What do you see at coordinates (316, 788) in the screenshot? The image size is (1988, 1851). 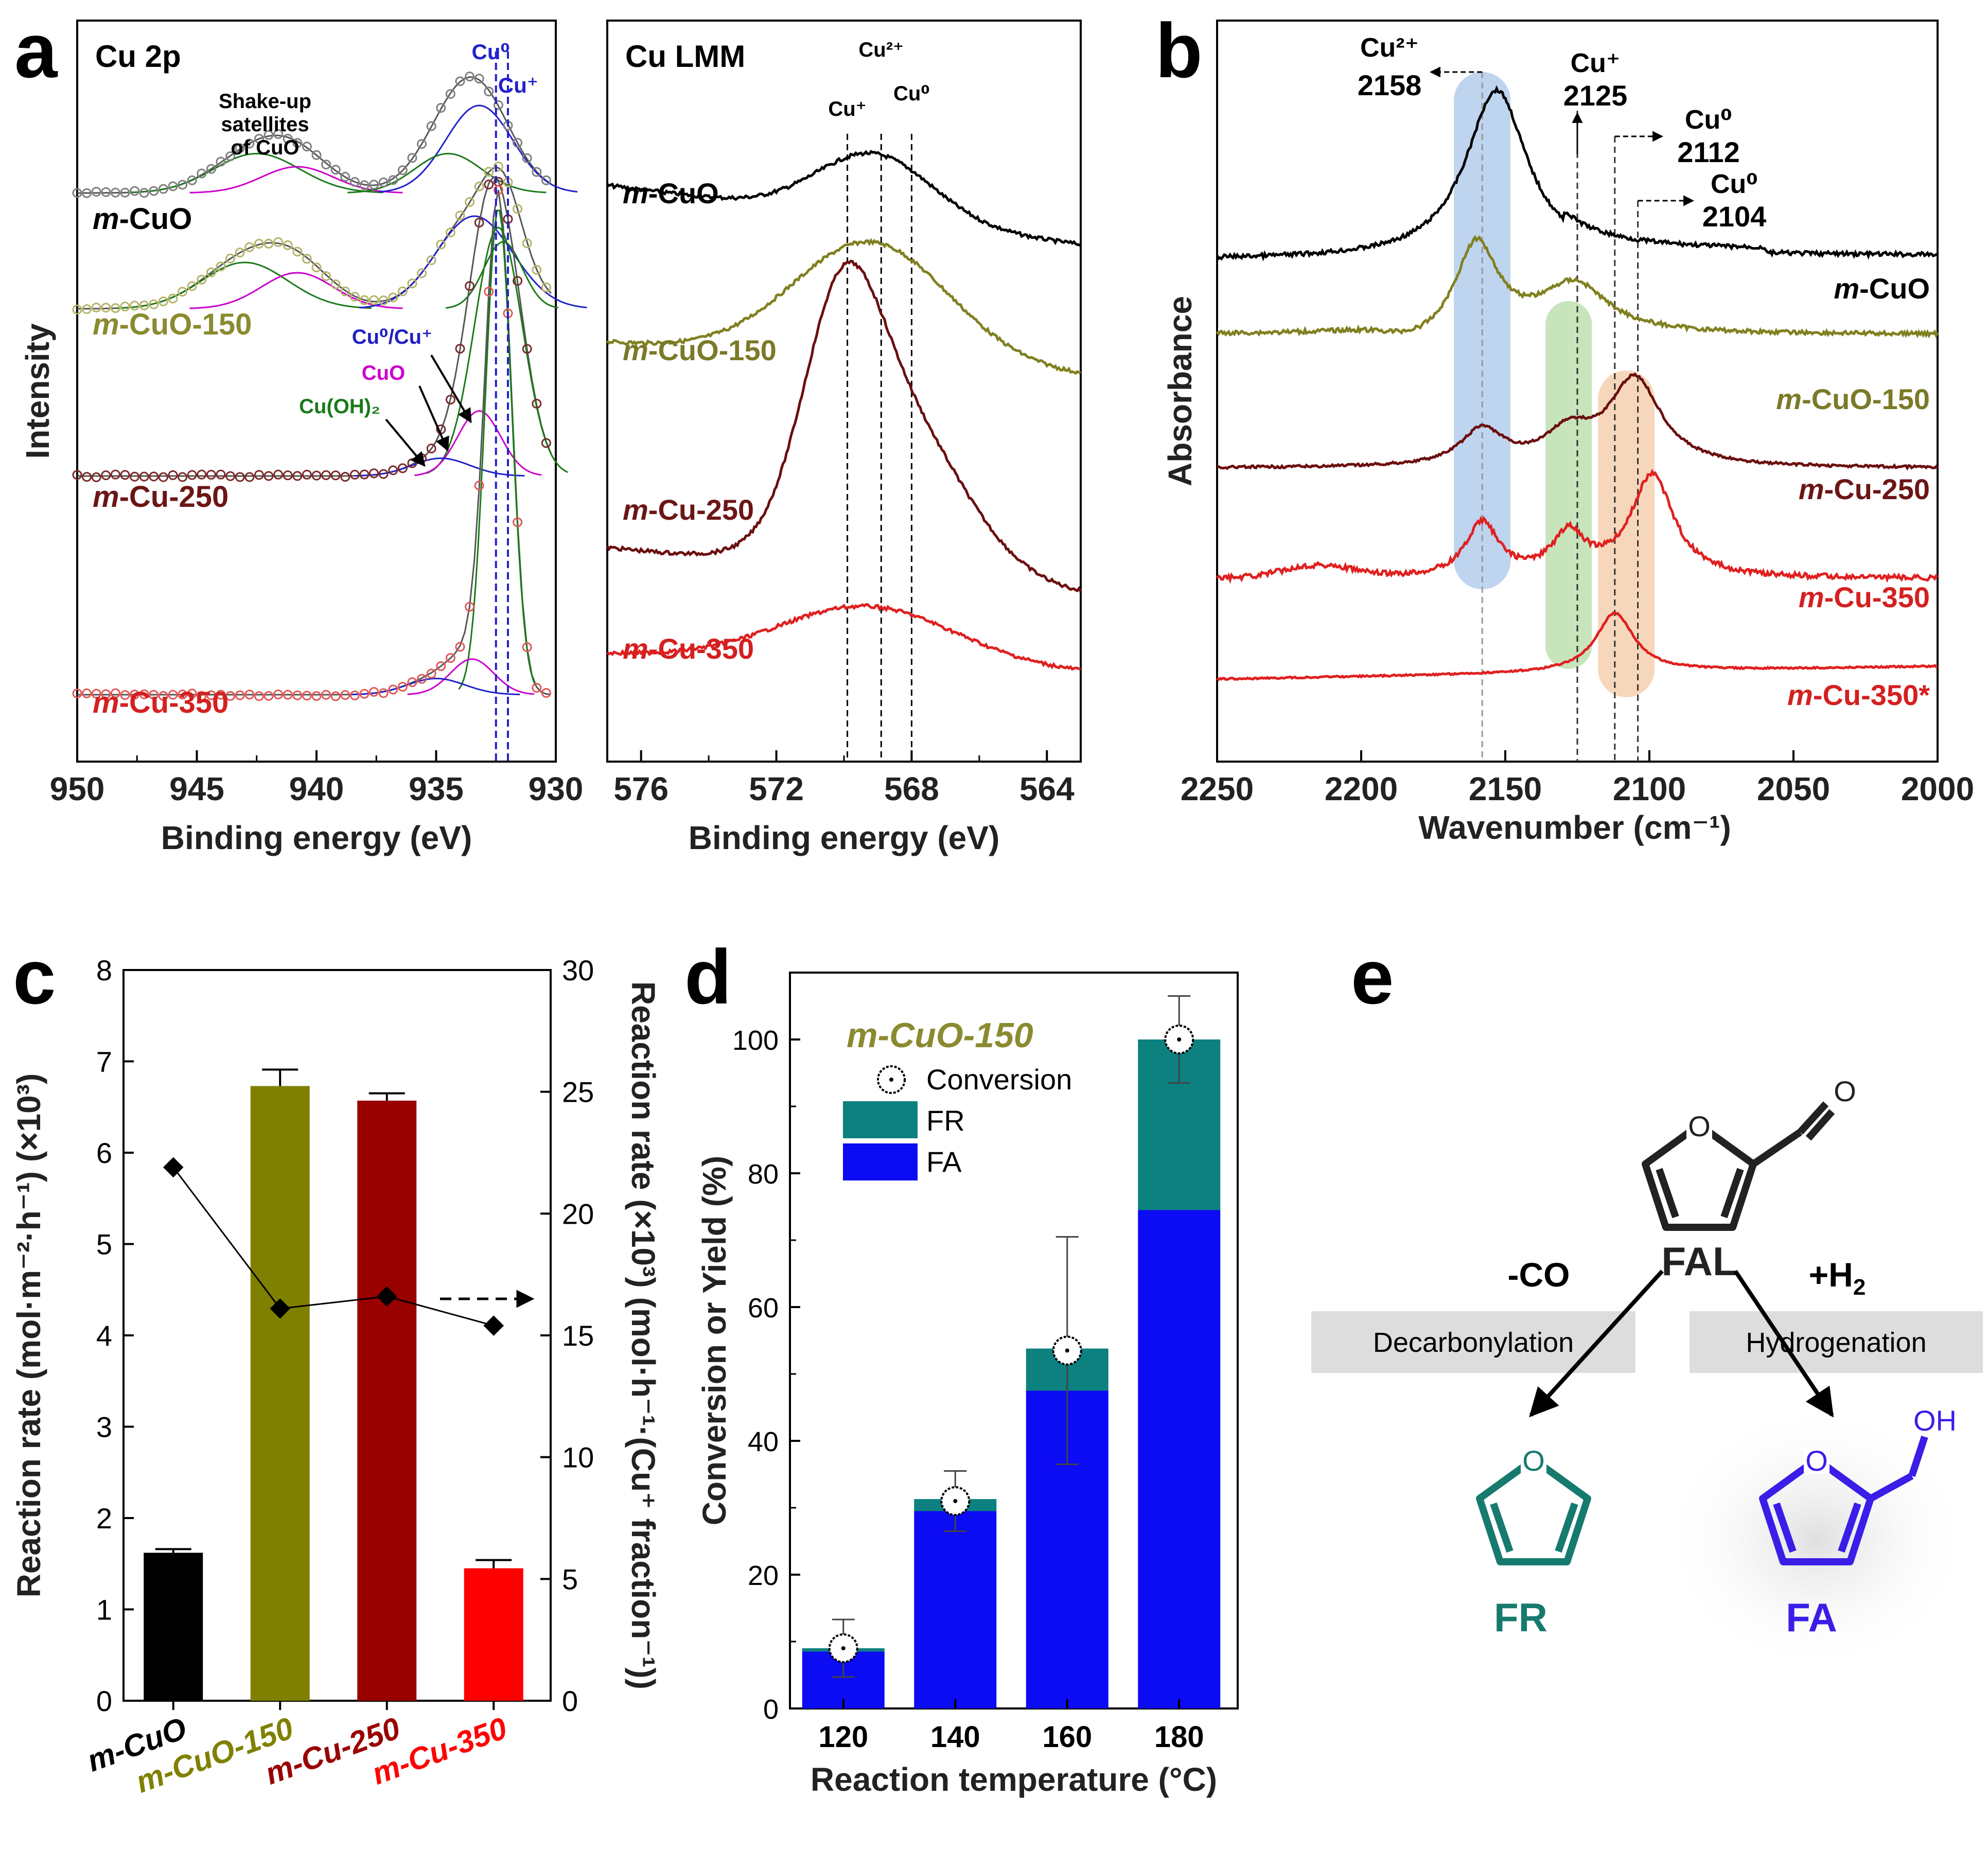 I see `x-tick-label-940: 940` at bounding box center [316, 788].